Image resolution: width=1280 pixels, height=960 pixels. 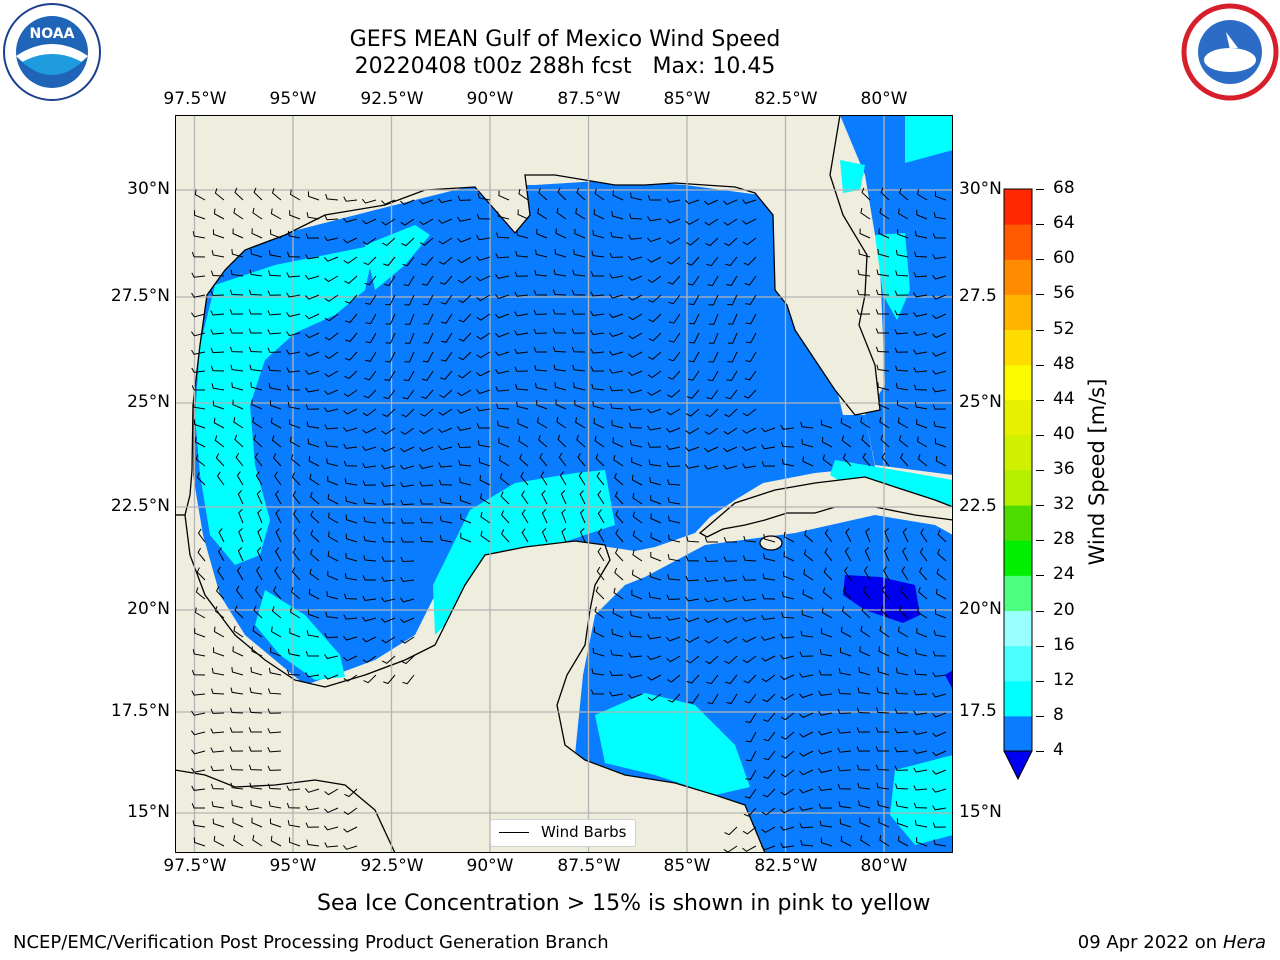 I want to click on lon-tick-label: 97.5°W, so click(x=195, y=99).